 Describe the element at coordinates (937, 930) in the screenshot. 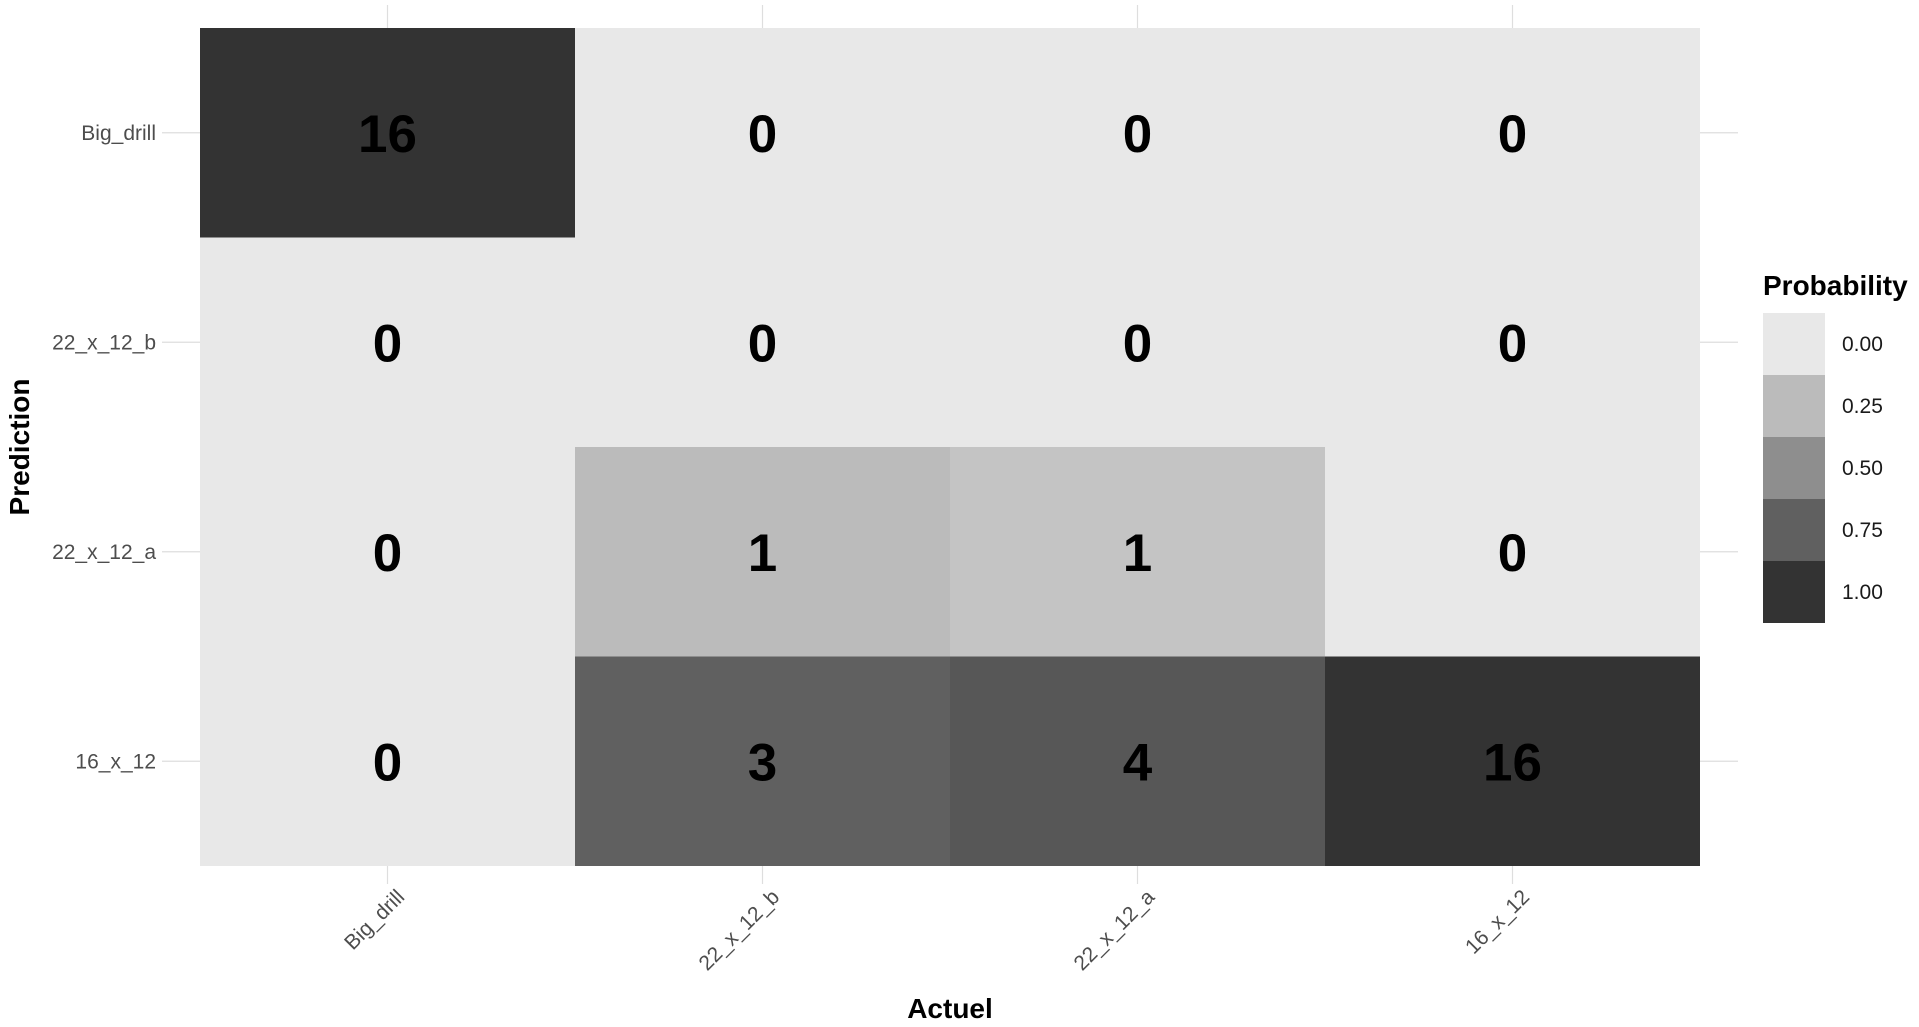

I see `x-axis-ticks: Big_drill 22_x_12_b 22_x_12_a 16_x_12` at that location.